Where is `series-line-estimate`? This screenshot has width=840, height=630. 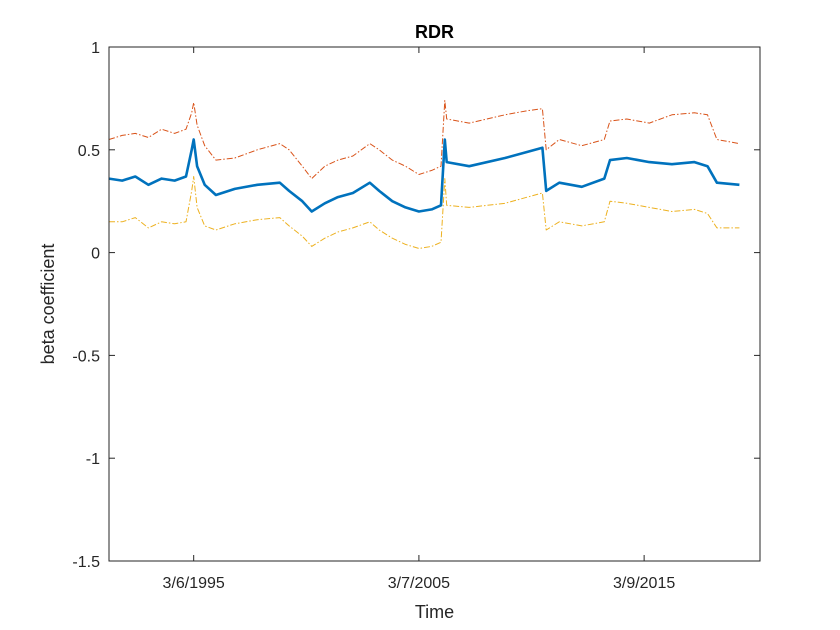 series-line-estimate is located at coordinates (424, 175).